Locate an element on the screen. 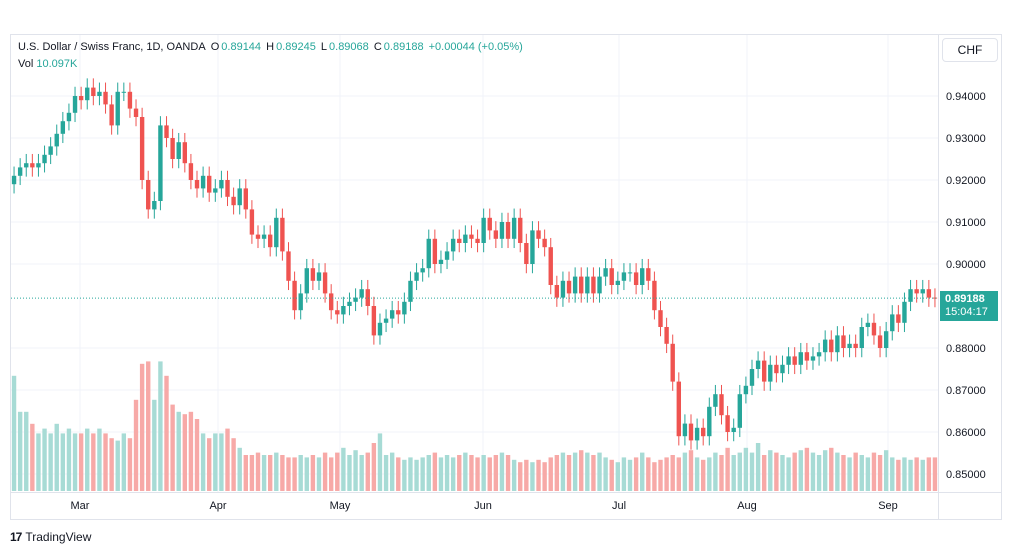  close-label: C is located at coordinates (377, 47).